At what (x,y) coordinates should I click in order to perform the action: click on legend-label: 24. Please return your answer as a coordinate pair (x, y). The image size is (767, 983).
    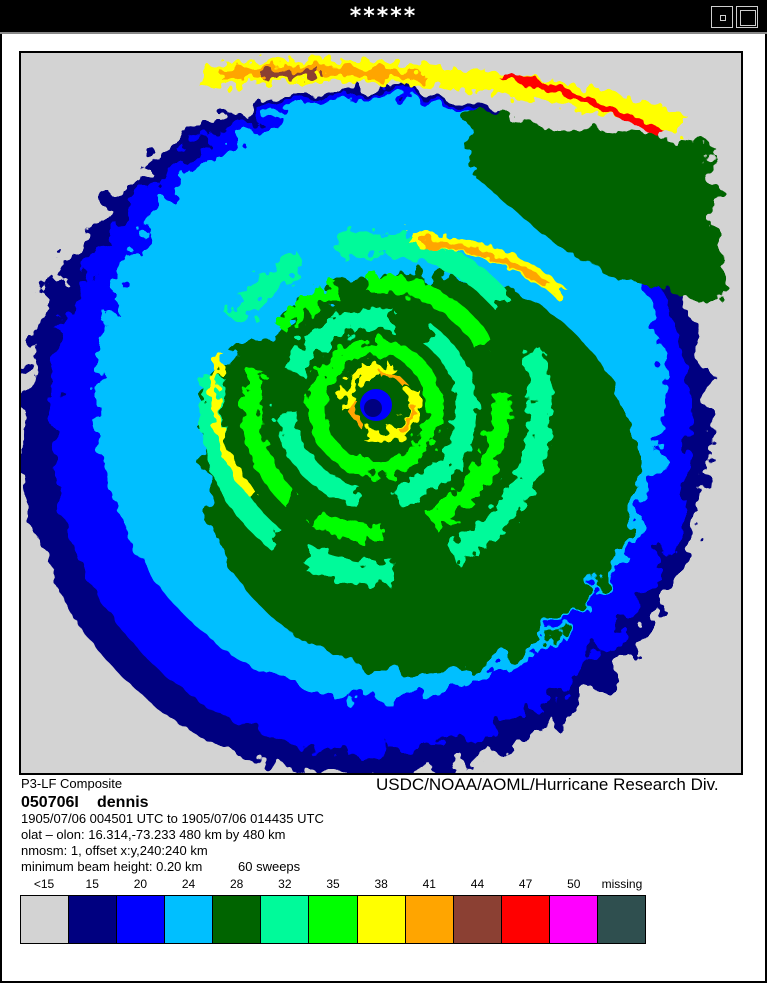
    Looking at the image, I should click on (188, 884).